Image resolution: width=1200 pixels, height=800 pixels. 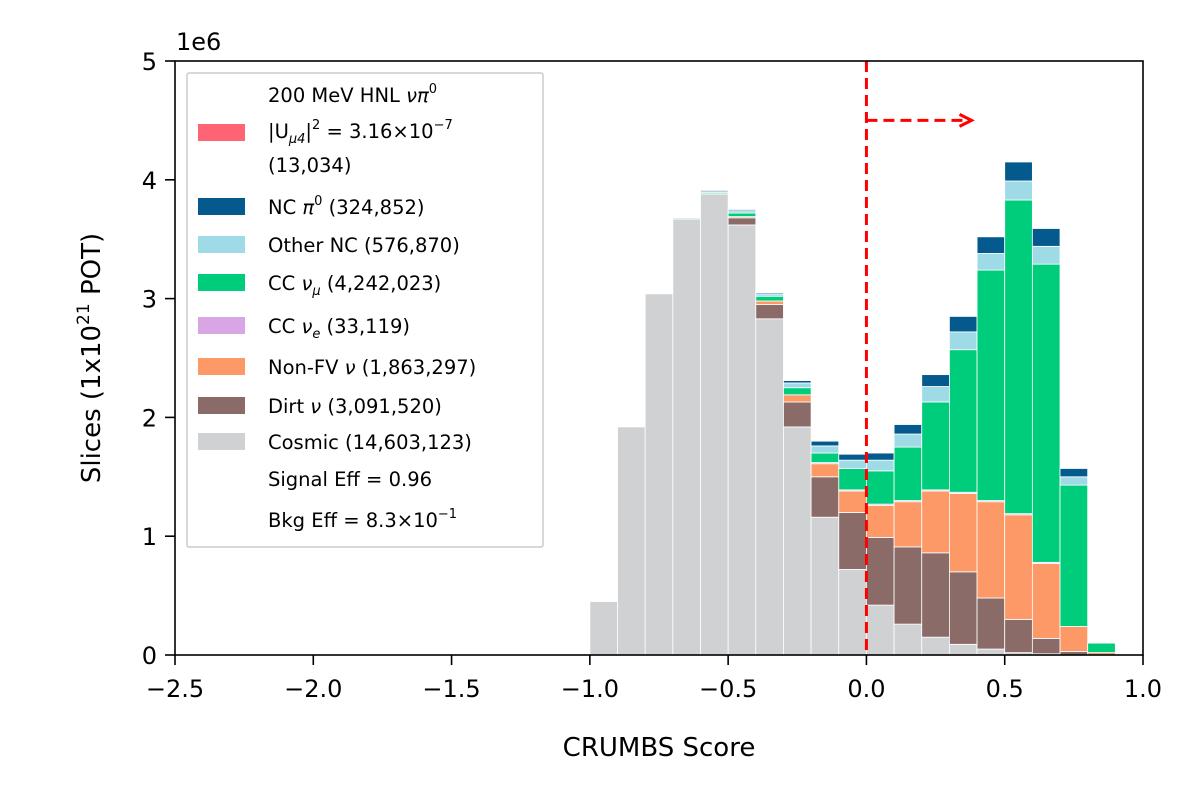 What do you see at coordinates (364, 245) in the screenshot?
I see `legend-label-other-nc: Other NC (576,870)` at bounding box center [364, 245].